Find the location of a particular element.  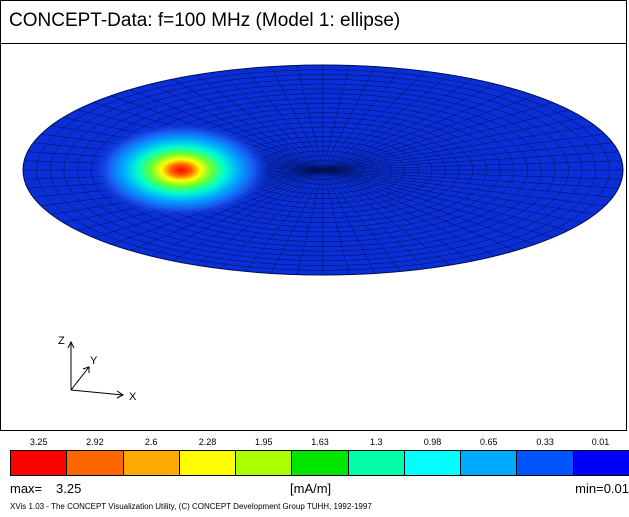

y-axis is located at coordinates (80, 378).